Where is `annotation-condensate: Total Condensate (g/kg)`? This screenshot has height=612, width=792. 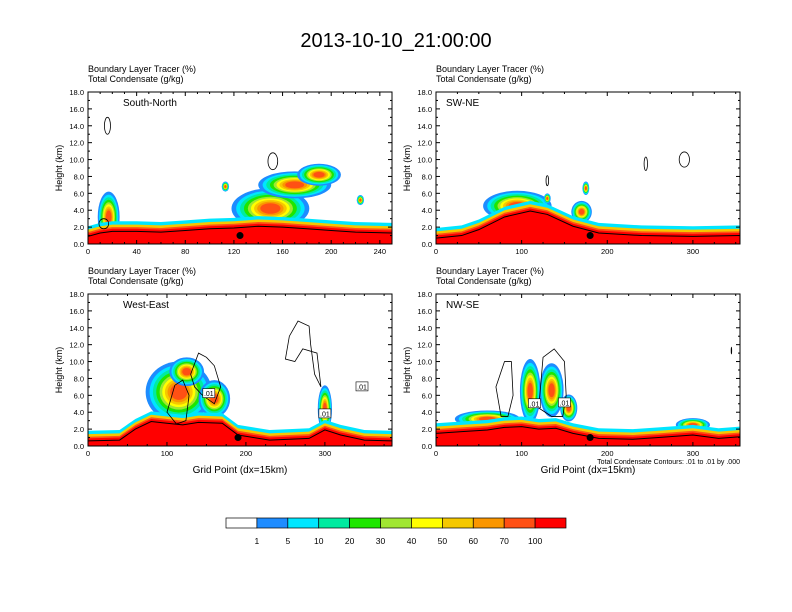 annotation-condensate: Total Condensate (g/kg) is located at coordinates (136, 281).